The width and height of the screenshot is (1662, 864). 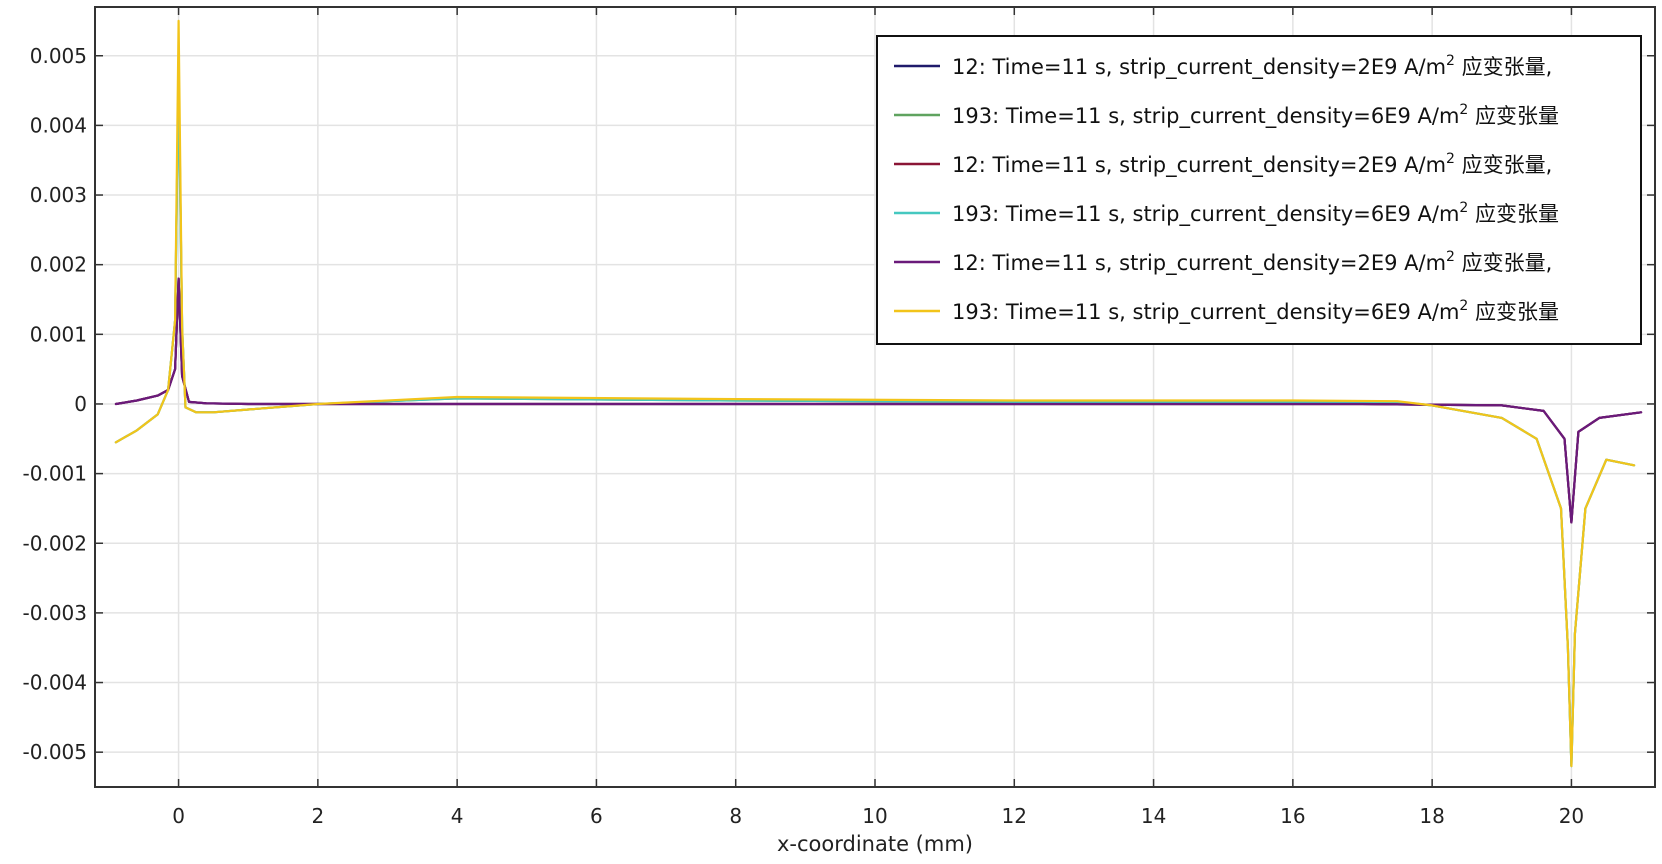 I want to click on x-tick-label: 2, so click(x=317, y=816).